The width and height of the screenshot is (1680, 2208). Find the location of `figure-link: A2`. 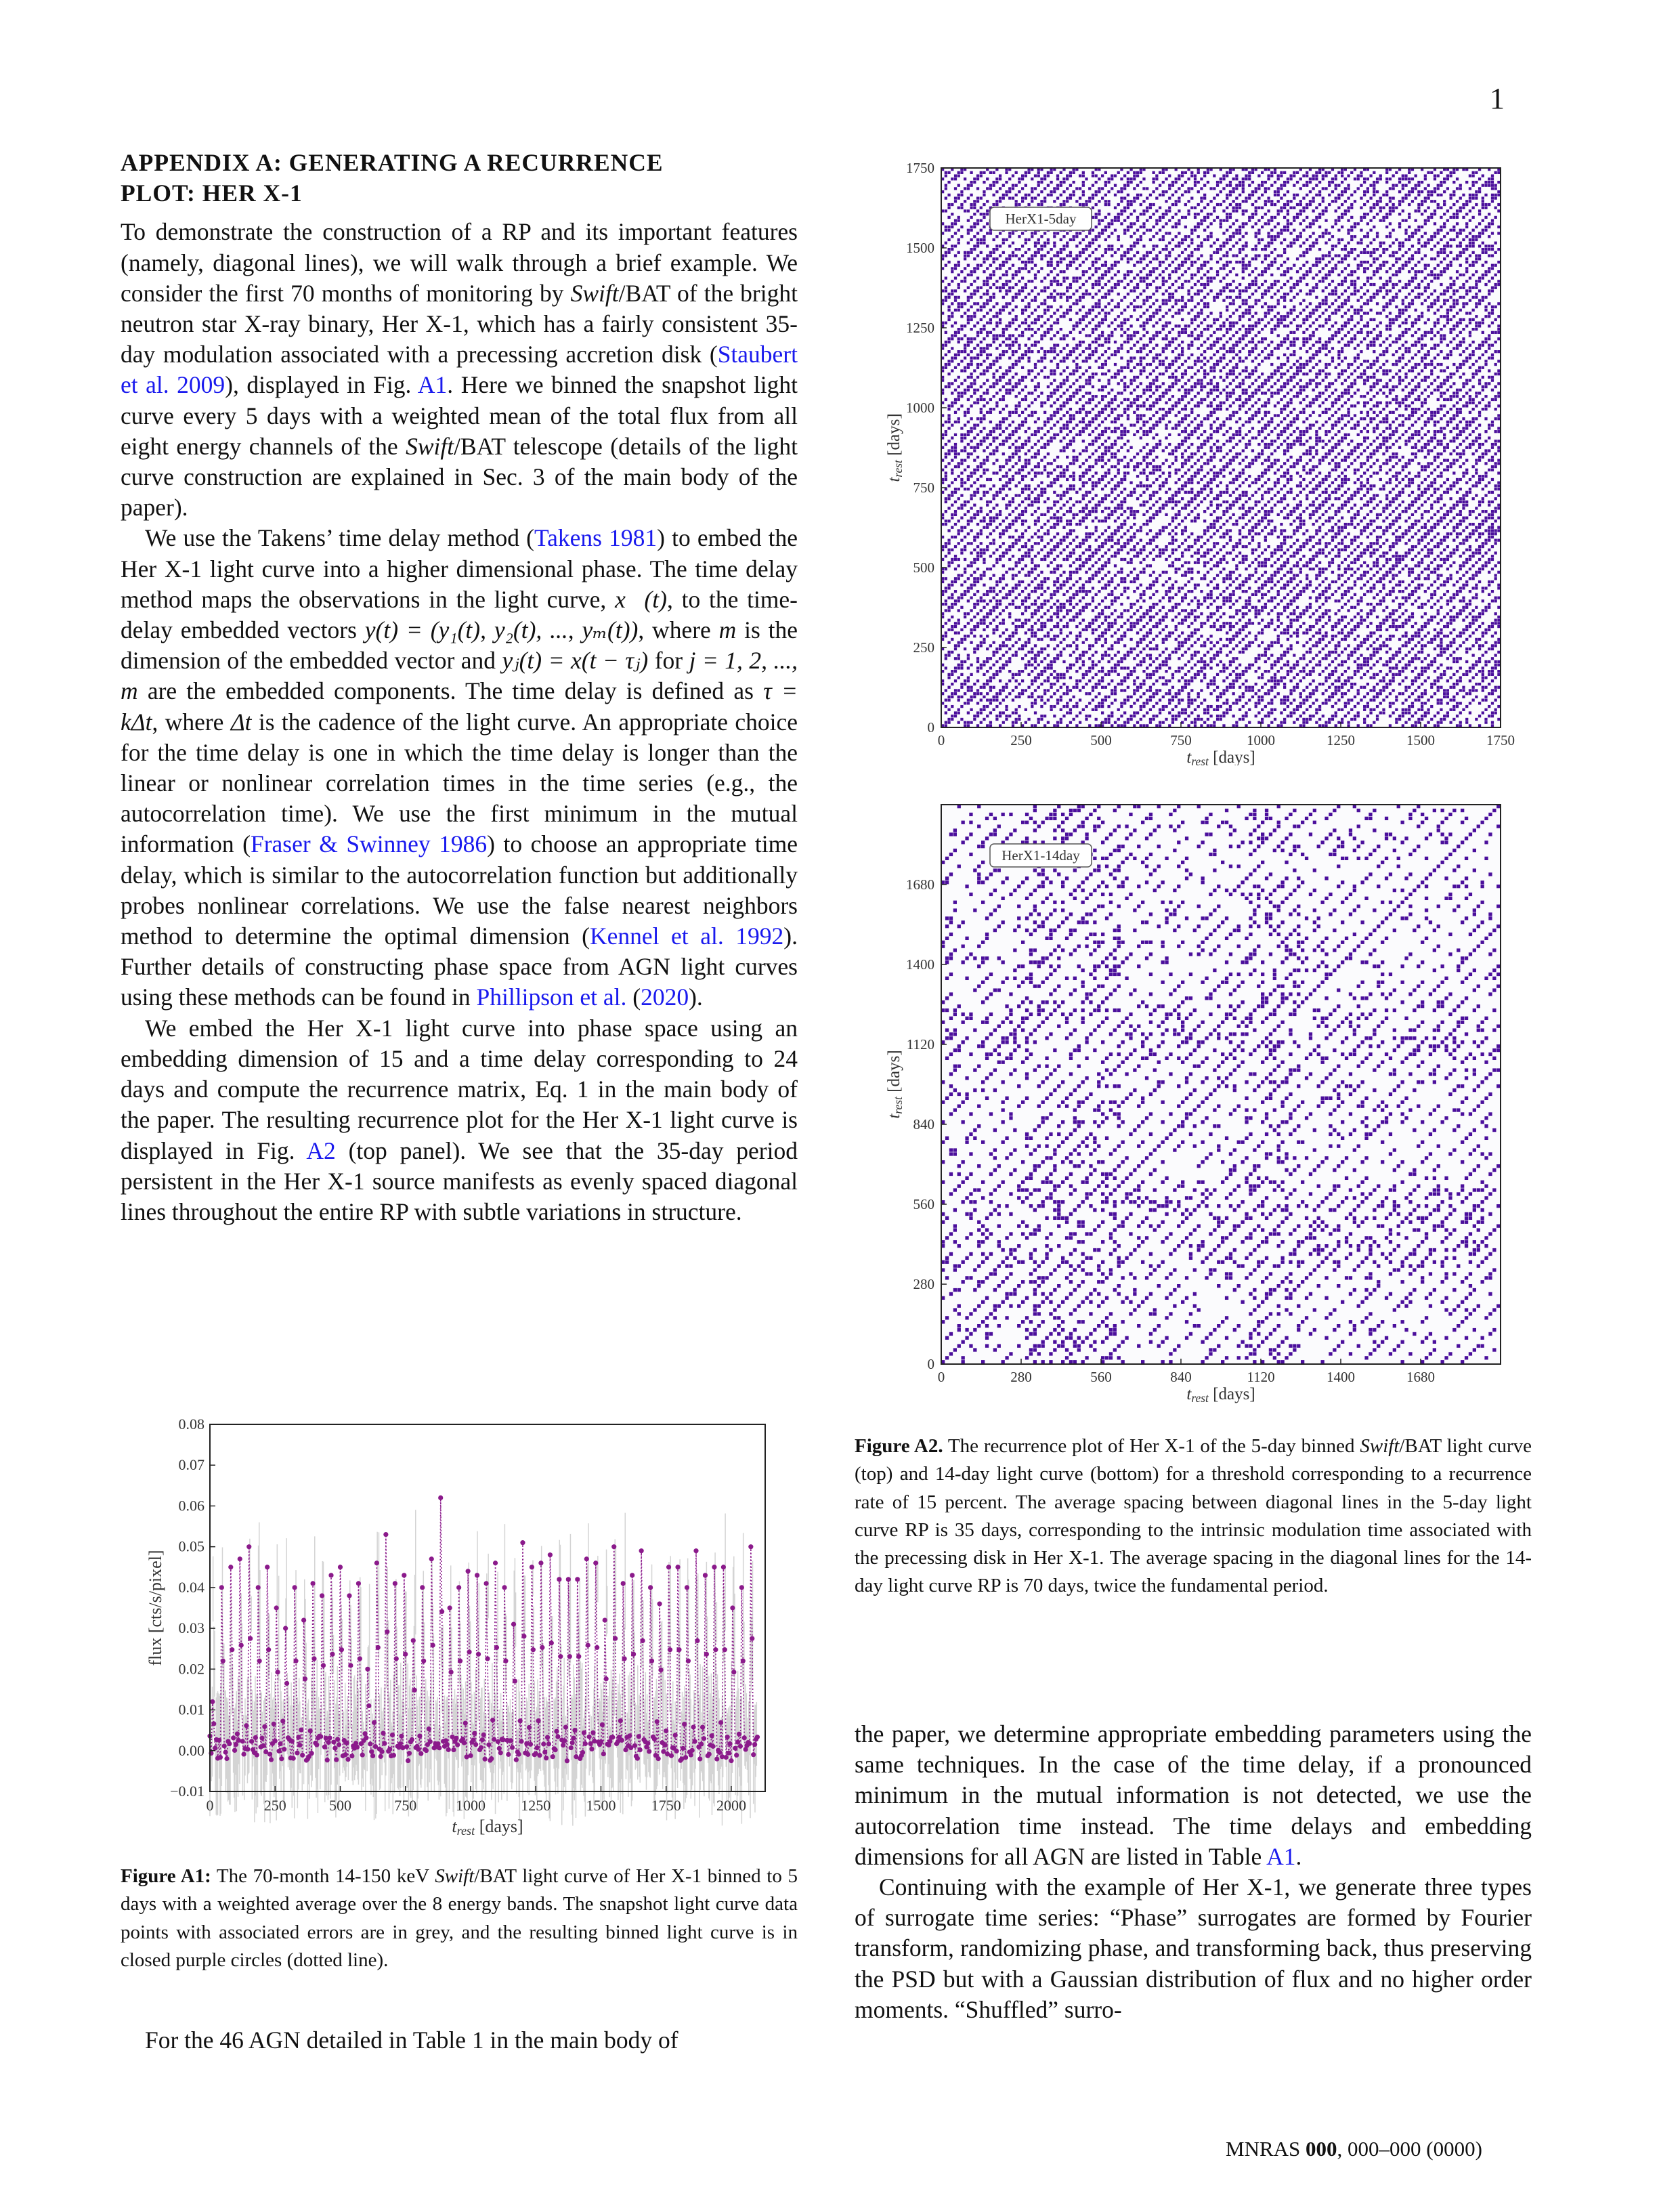

figure-link: A2 is located at coordinates (321, 1150).